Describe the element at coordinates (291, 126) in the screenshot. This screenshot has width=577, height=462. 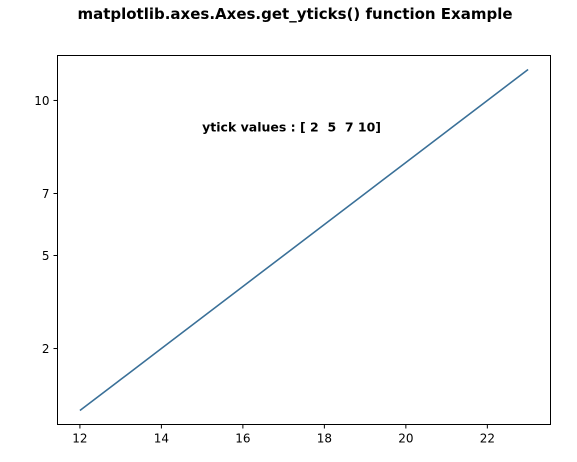
I see `ytick-annotation: ytick values : [ 2 5 7 10]` at that location.